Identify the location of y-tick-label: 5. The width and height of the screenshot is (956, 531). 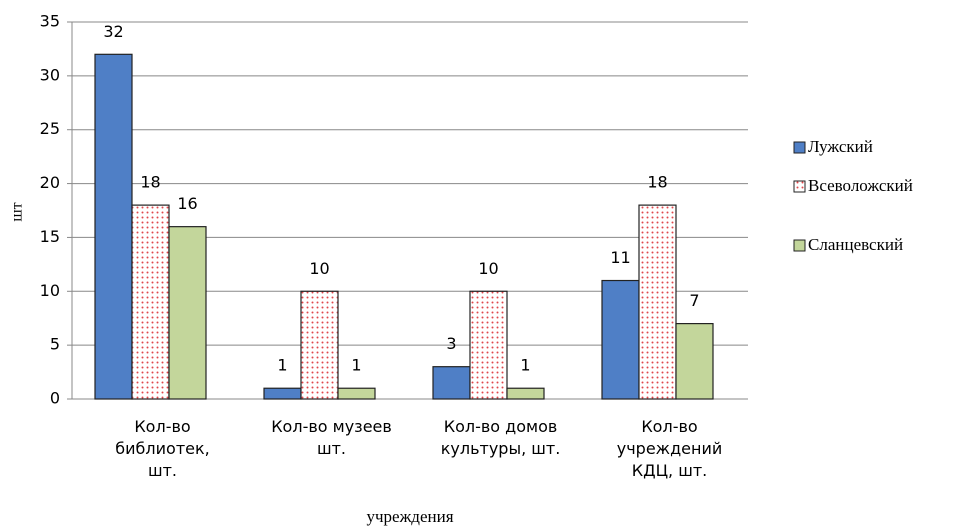
(55, 344).